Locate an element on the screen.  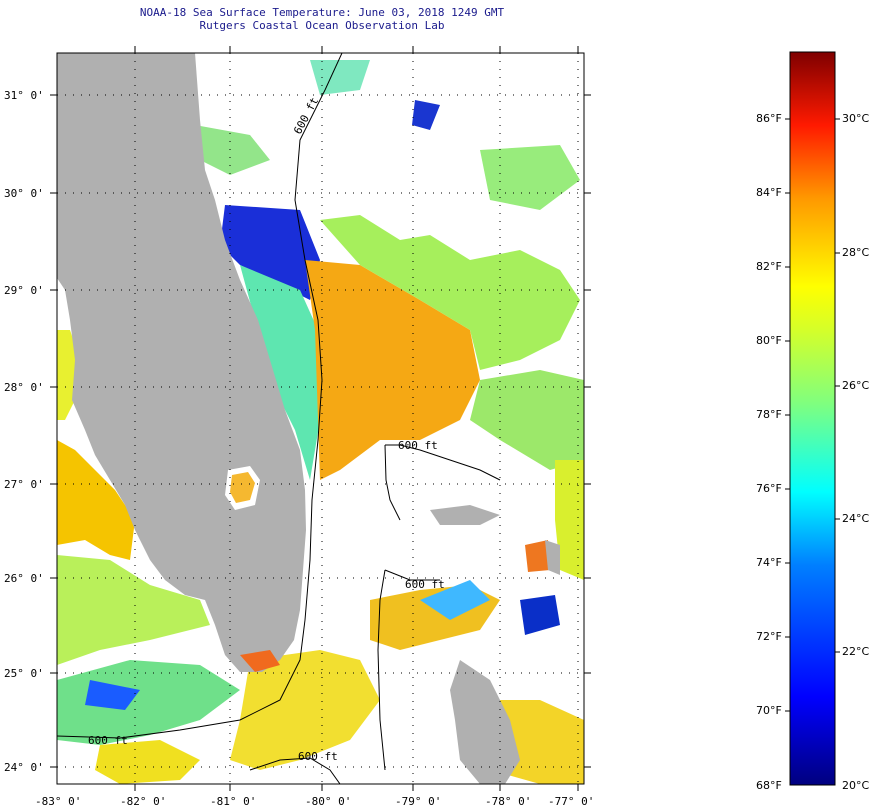
lat-label: 31° 0' is located at coordinates (24, 95).